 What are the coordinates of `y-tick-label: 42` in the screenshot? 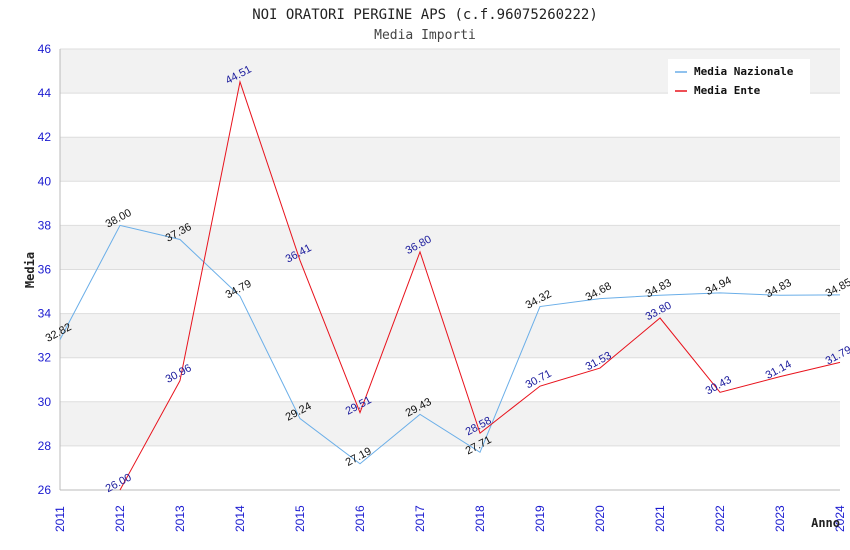 It's located at (45, 137).